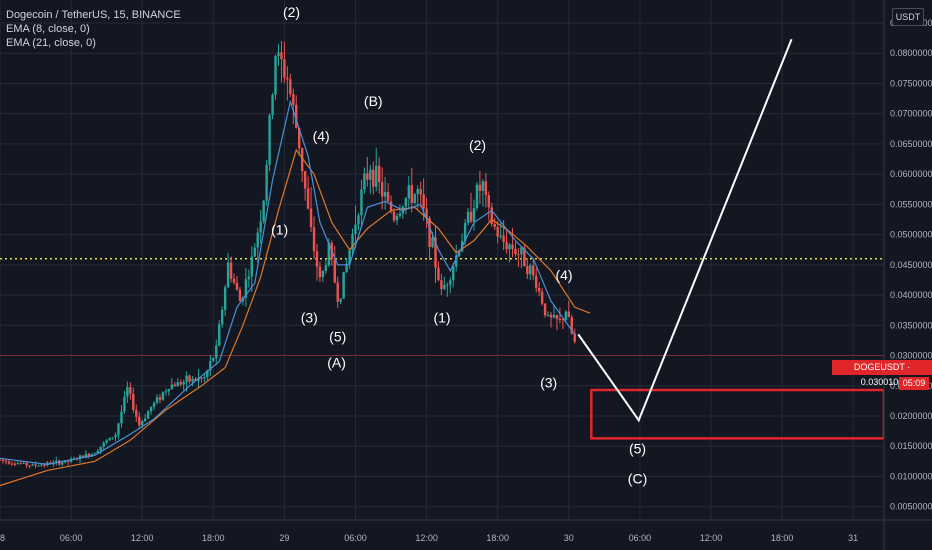  I want to click on ema-8-legend: EMA (8, close, 0), so click(48, 29).